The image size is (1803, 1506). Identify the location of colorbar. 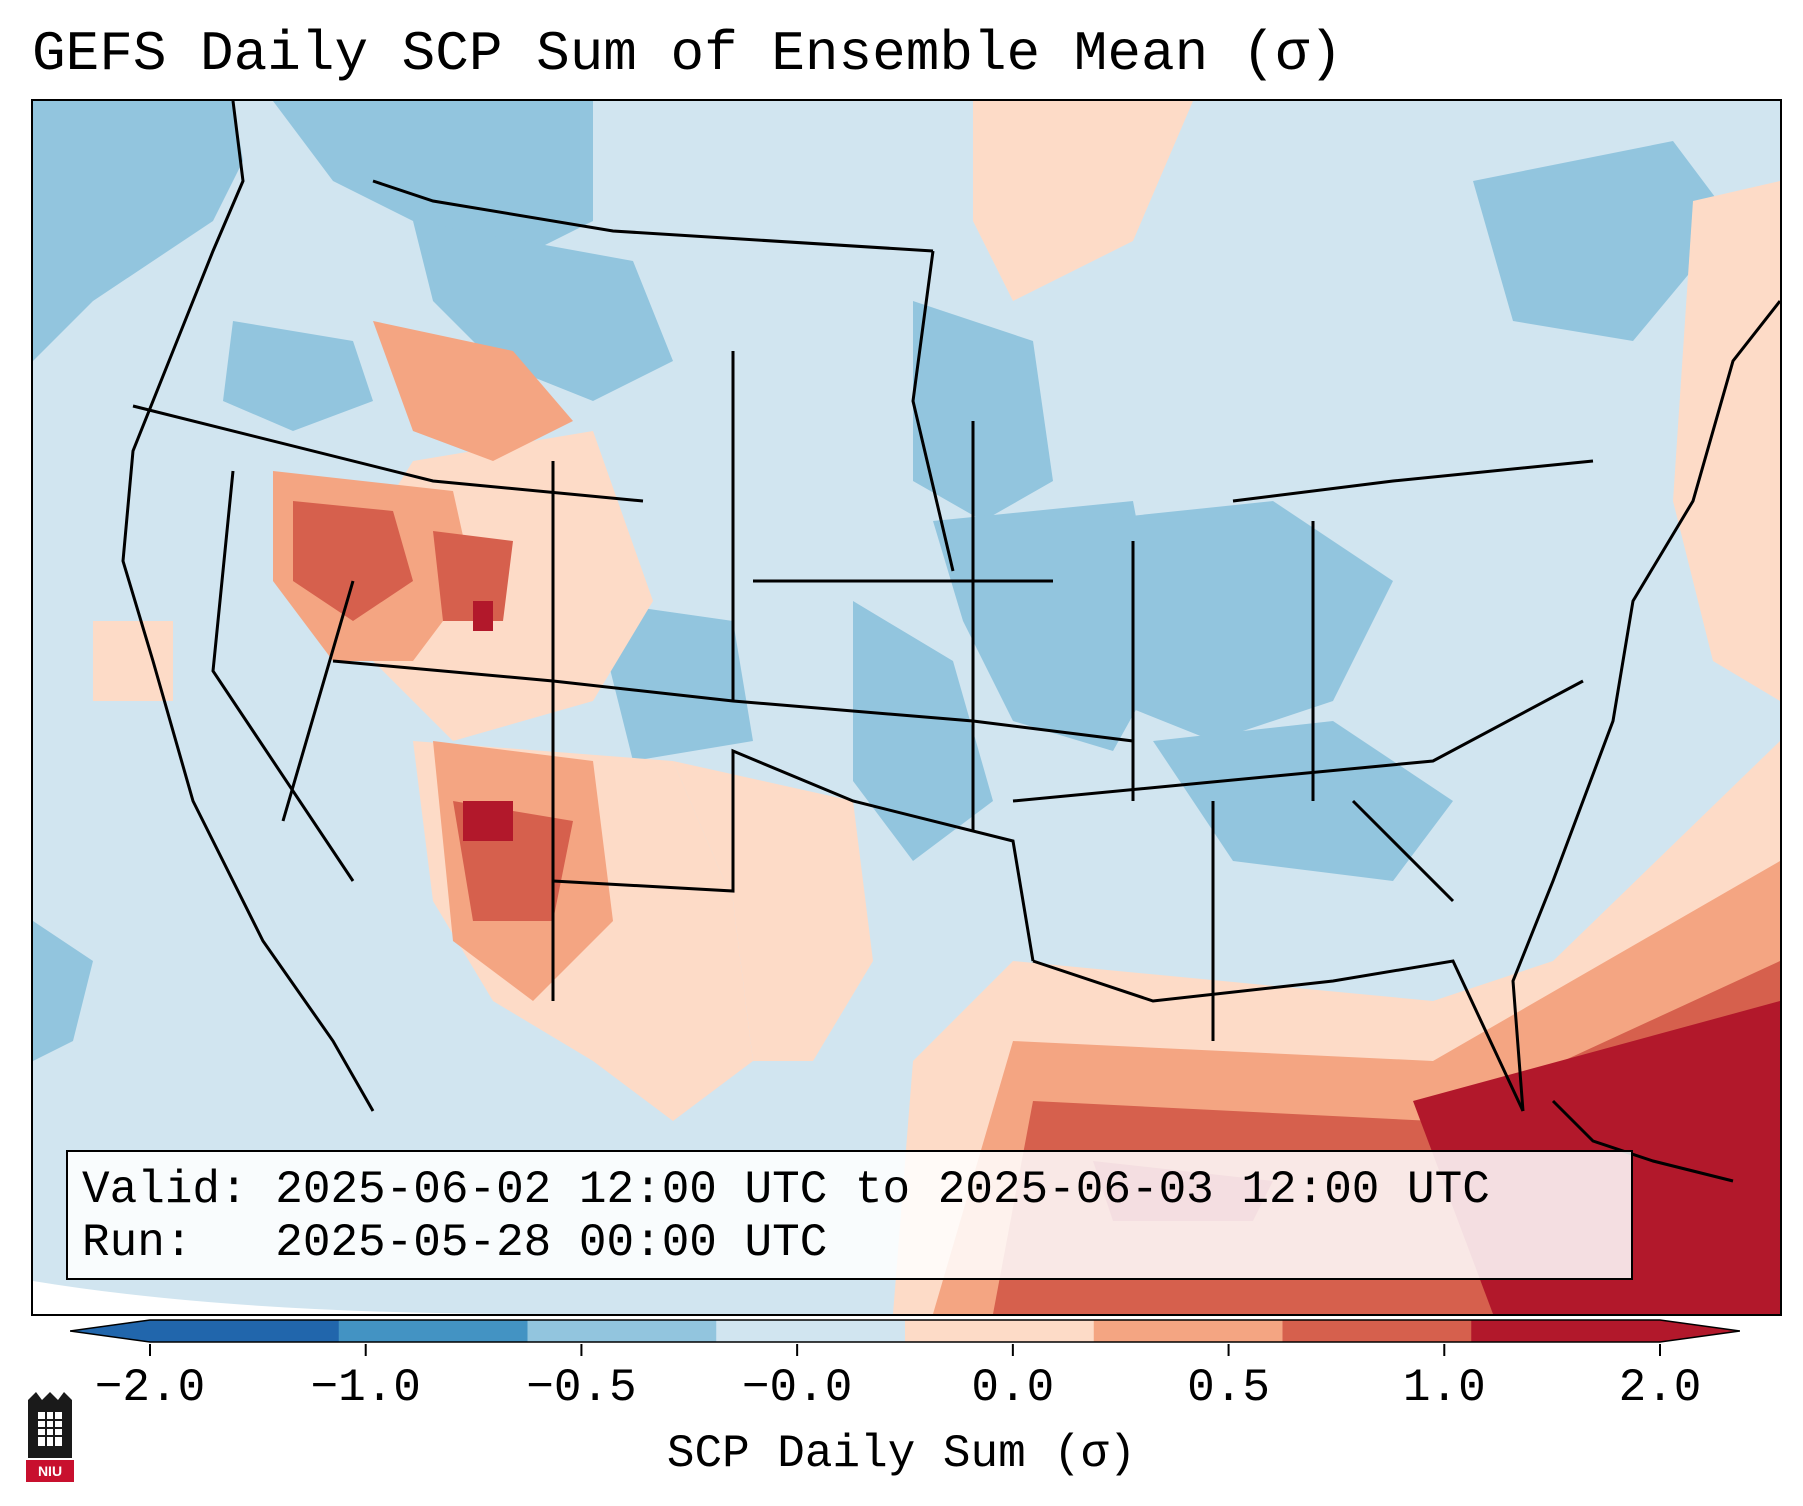
(905, 1331).